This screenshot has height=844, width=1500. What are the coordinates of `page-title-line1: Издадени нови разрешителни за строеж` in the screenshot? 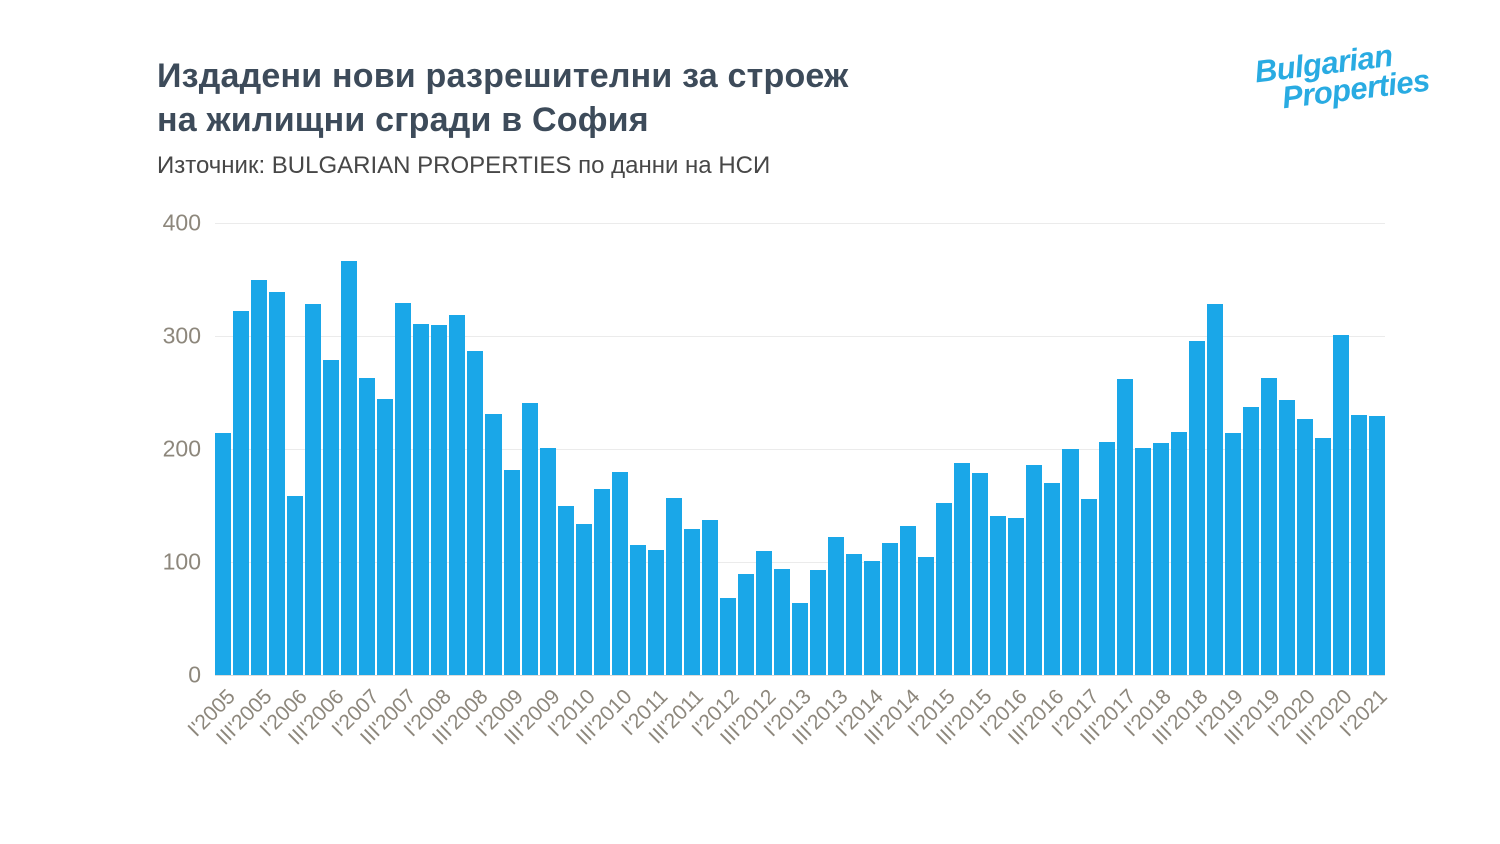 It's located at (503, 76).